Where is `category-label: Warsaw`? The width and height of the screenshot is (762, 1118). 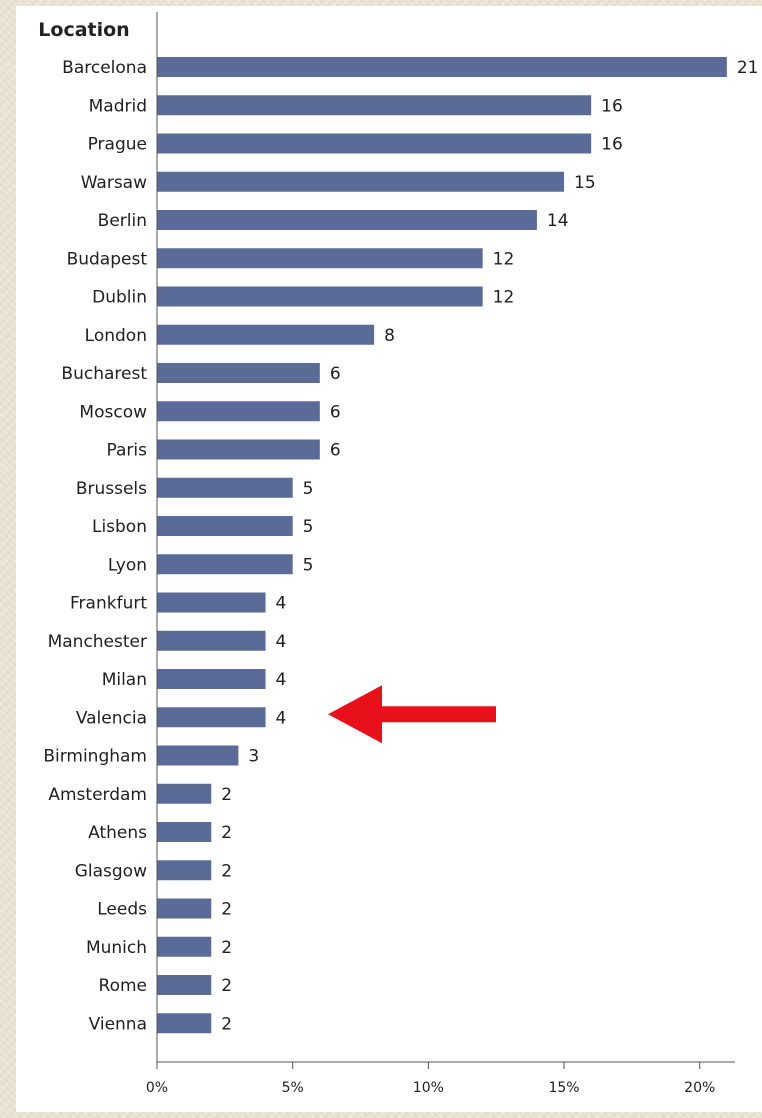
category-label: Warsaw is located at coordinates (114, 183).